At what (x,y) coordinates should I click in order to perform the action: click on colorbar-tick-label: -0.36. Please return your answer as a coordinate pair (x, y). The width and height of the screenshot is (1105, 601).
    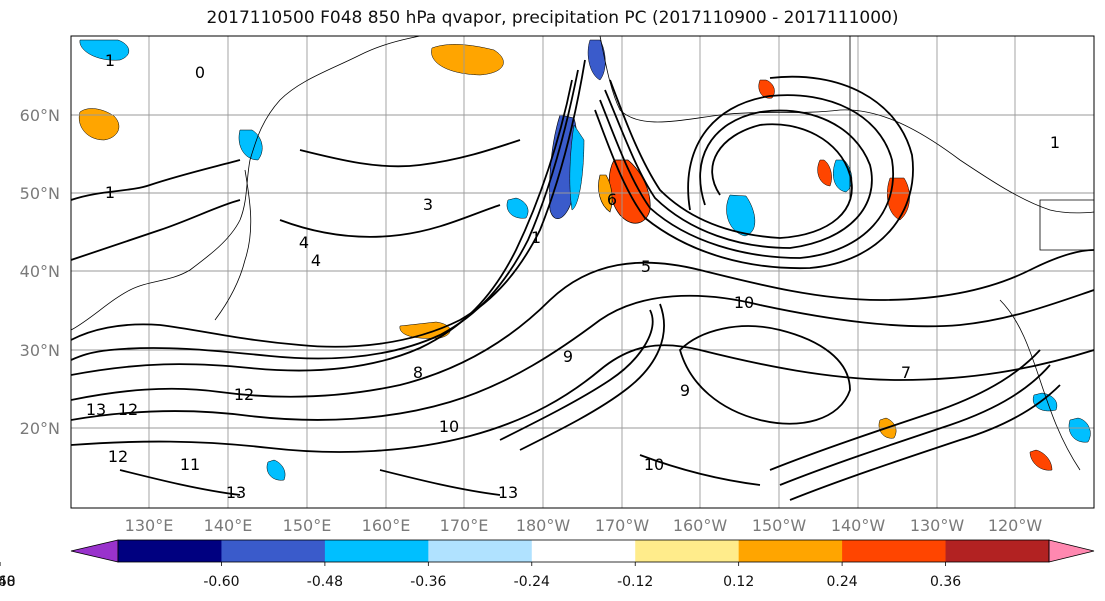
    Looking at the image, I should click on (428, 582).